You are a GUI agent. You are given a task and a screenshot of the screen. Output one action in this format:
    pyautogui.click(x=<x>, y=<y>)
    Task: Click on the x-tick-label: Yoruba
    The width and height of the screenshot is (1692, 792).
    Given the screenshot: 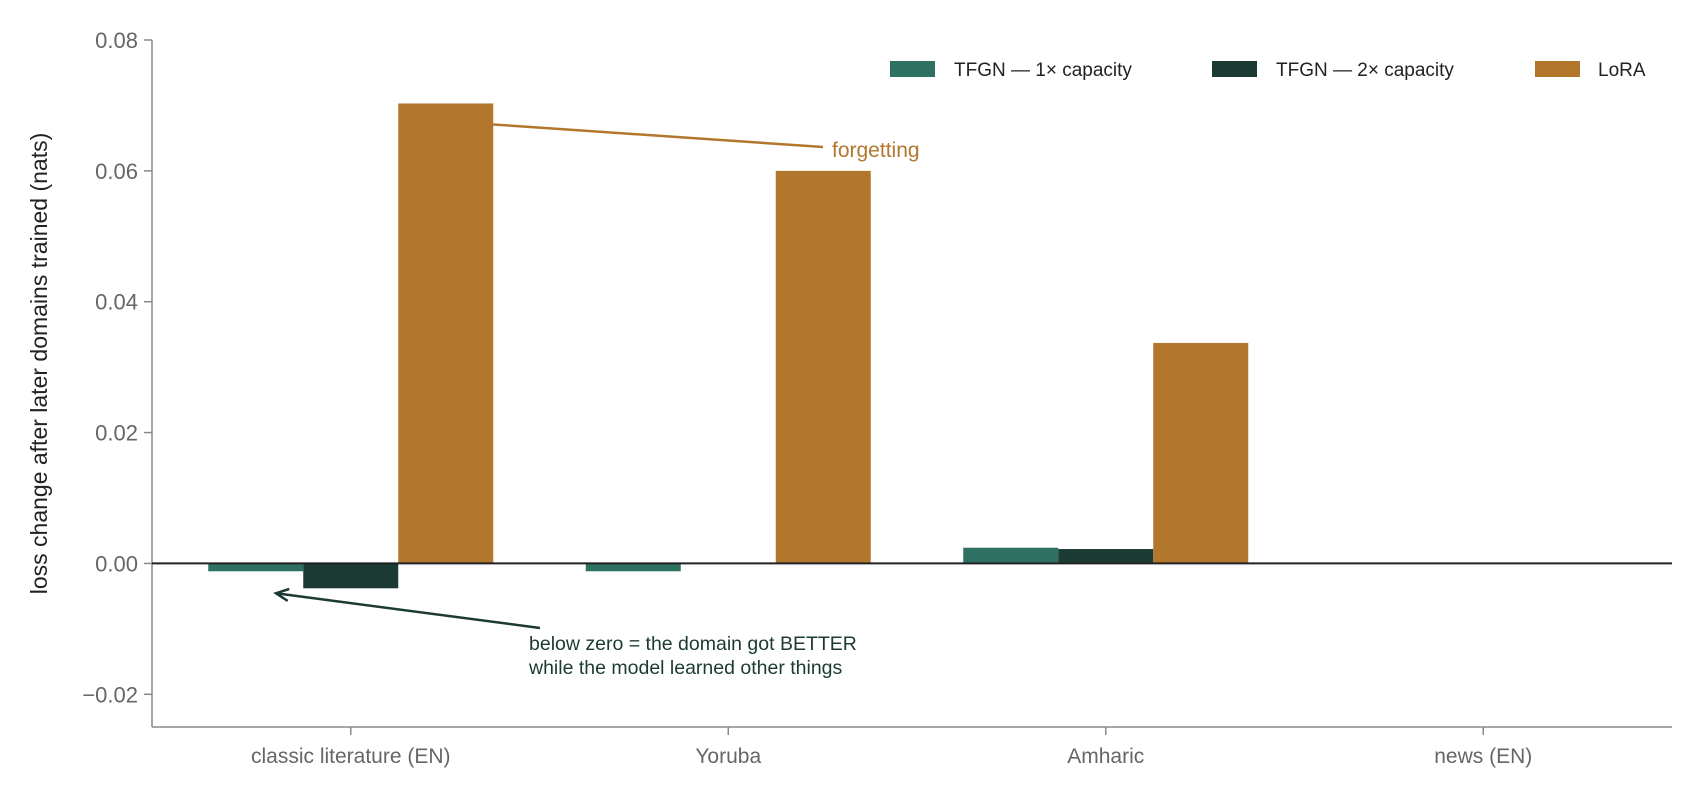 What is the action you would take?
    pyautogui.click(x=728, y=756)
    